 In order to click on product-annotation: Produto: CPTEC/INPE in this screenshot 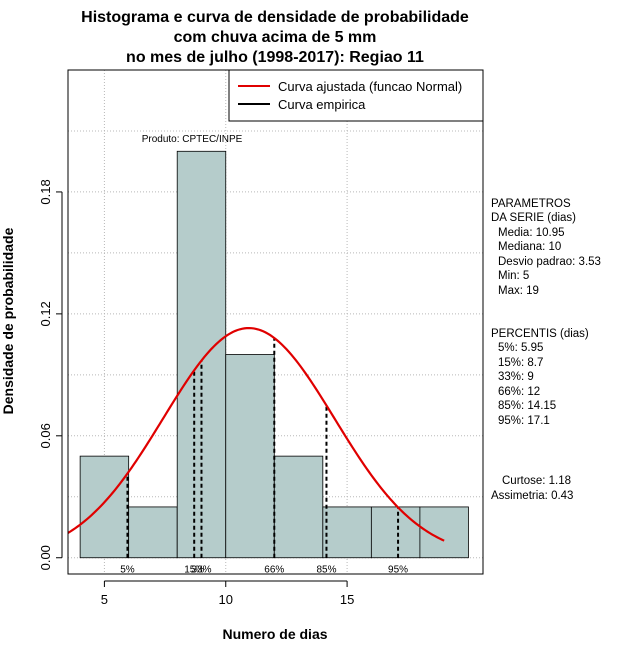, I will do `click(192, 139)`.